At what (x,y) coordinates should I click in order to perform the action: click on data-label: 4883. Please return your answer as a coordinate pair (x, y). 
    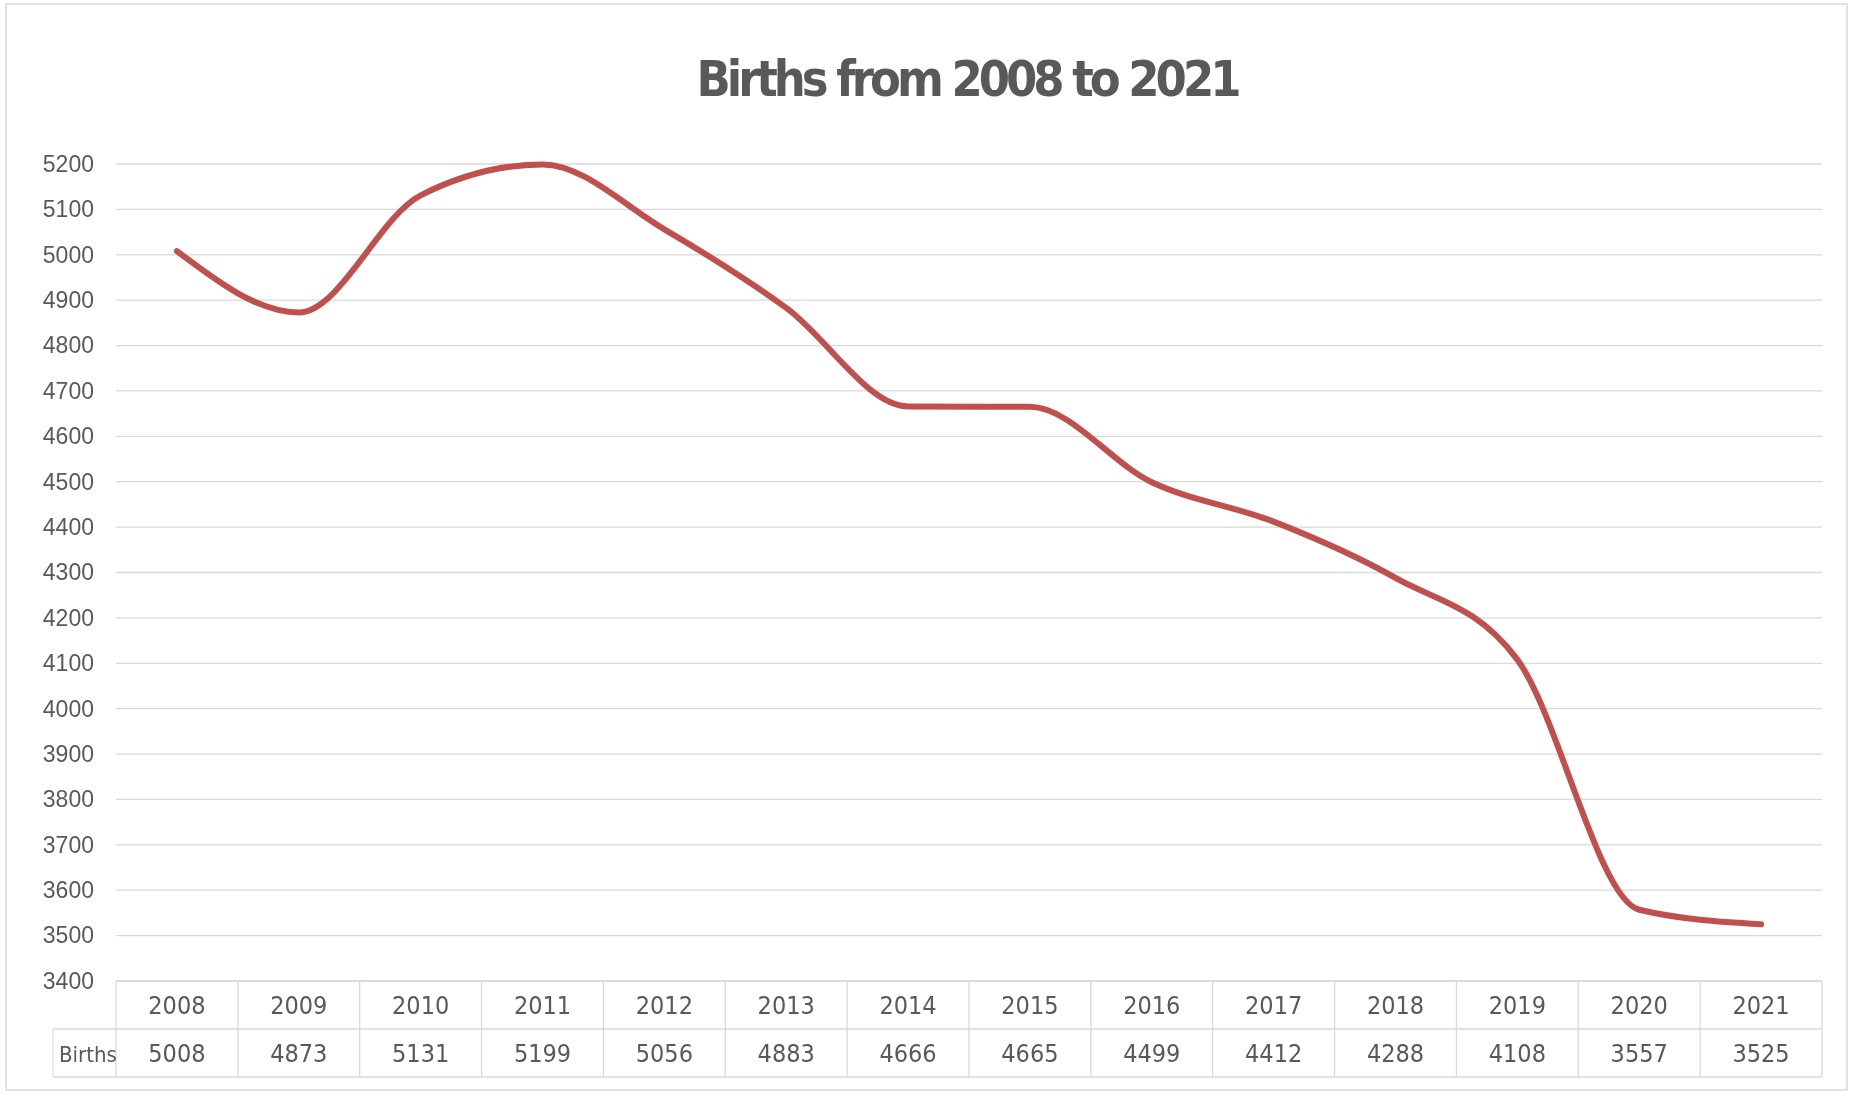
    Looking at the image, I should click on (786, 1053).